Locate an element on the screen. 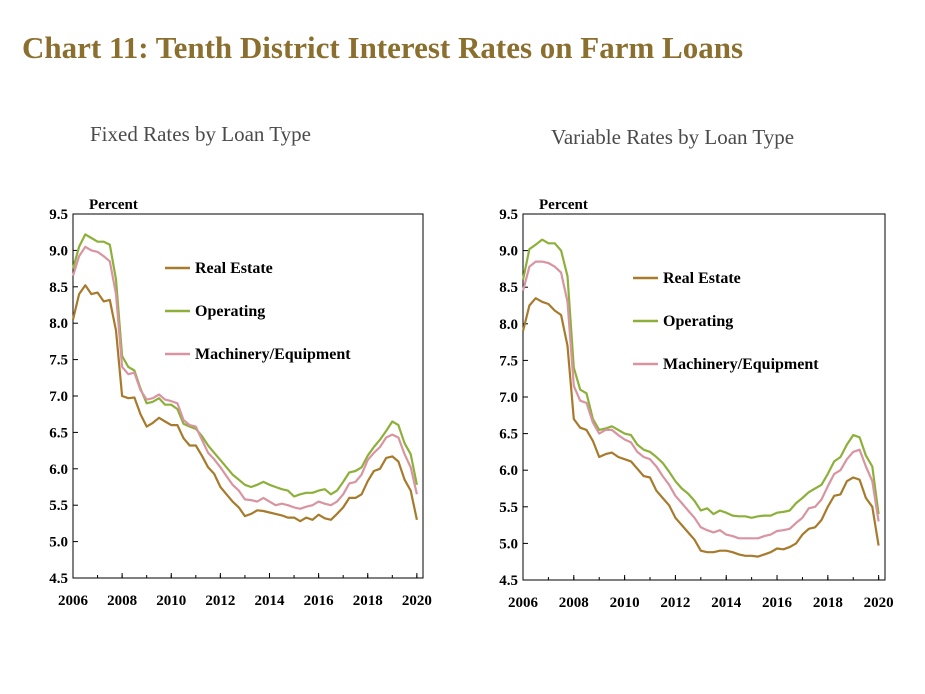  series-line-machinery-equipment is located at coordinates (244, 377).